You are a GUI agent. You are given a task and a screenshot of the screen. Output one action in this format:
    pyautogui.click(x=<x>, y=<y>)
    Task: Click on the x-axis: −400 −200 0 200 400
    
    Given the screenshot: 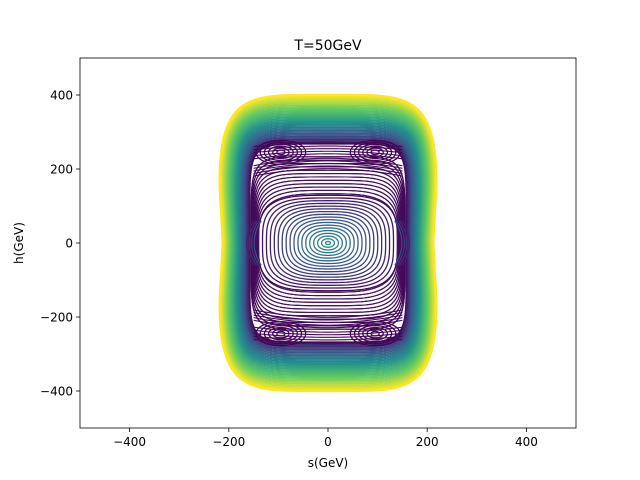 What is the action you would take?
    pyautogui.click(x=325, y=438)
    